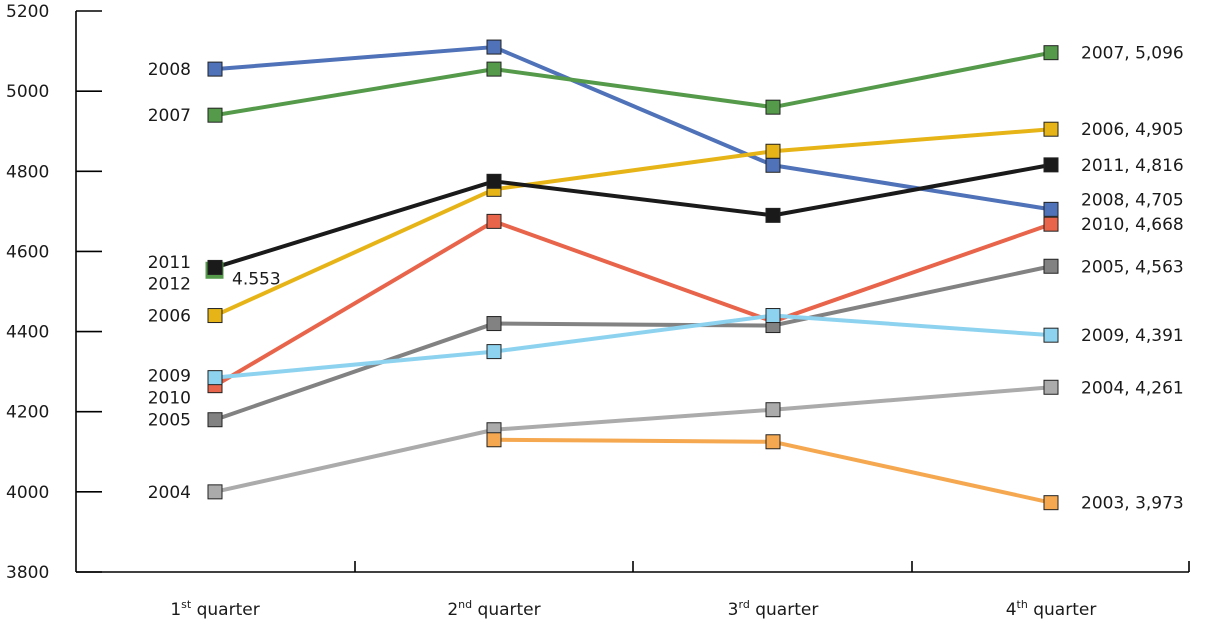 The image size is (1208, 624). I want to click on y-tick-label: 4400, so click(27, 333).